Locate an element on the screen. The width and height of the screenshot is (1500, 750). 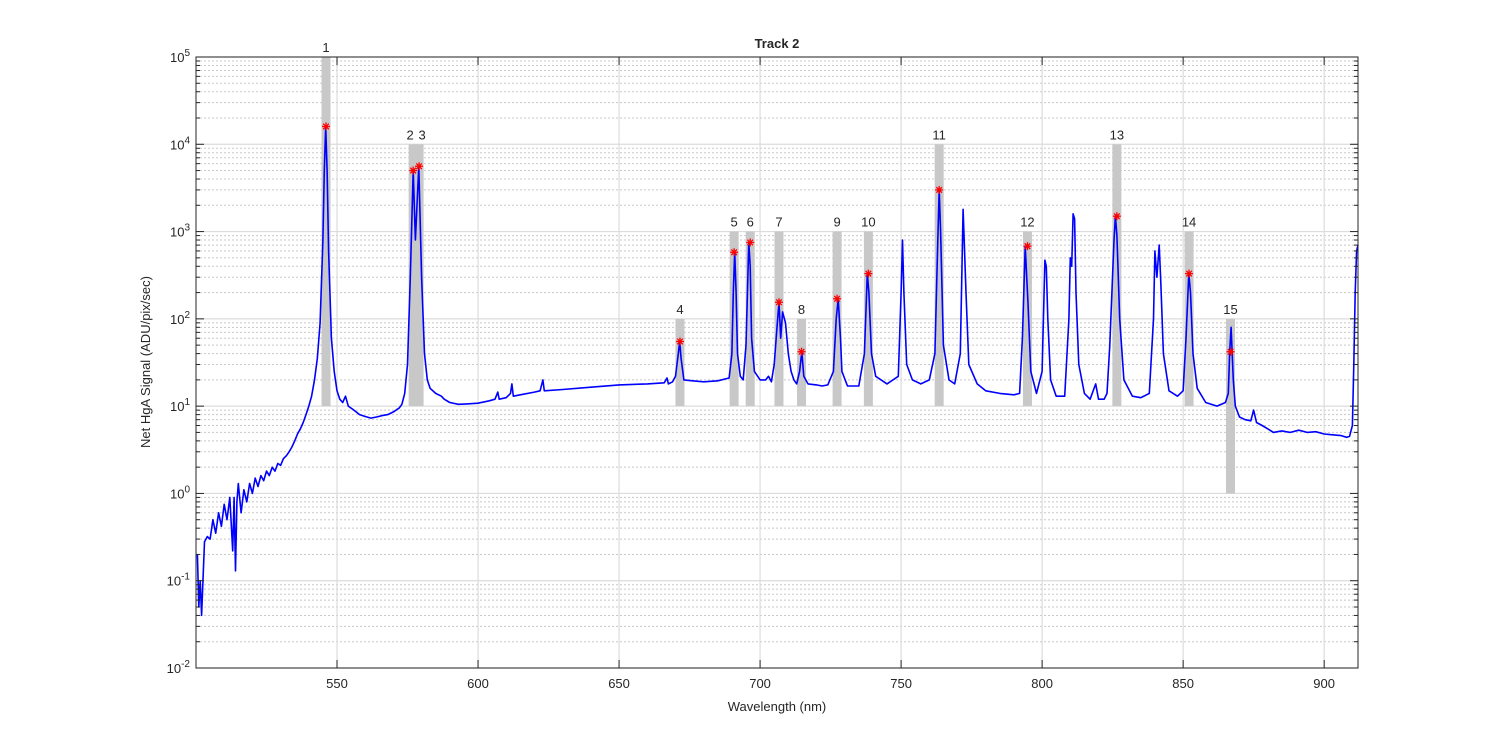
y-tick-label: 10⁵ is located at coordinates (180, 56).